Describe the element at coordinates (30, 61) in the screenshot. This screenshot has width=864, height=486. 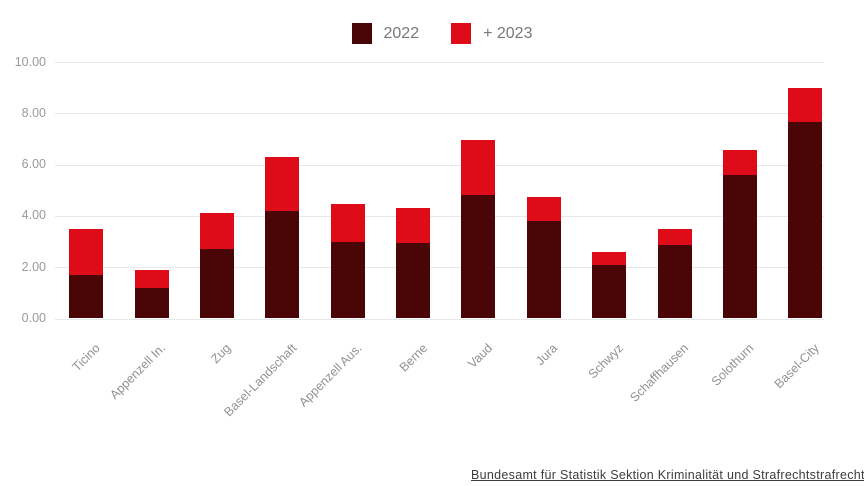
I see `y-axis-tick-label: 10.00` at that location.